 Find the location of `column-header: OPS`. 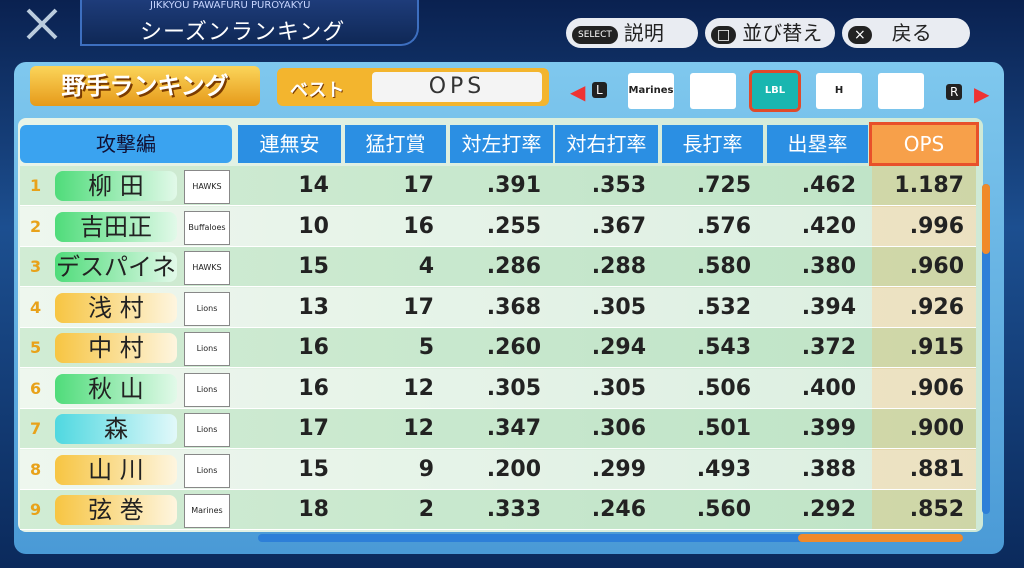

column-header: OPS is located at coordinates (924, 144).